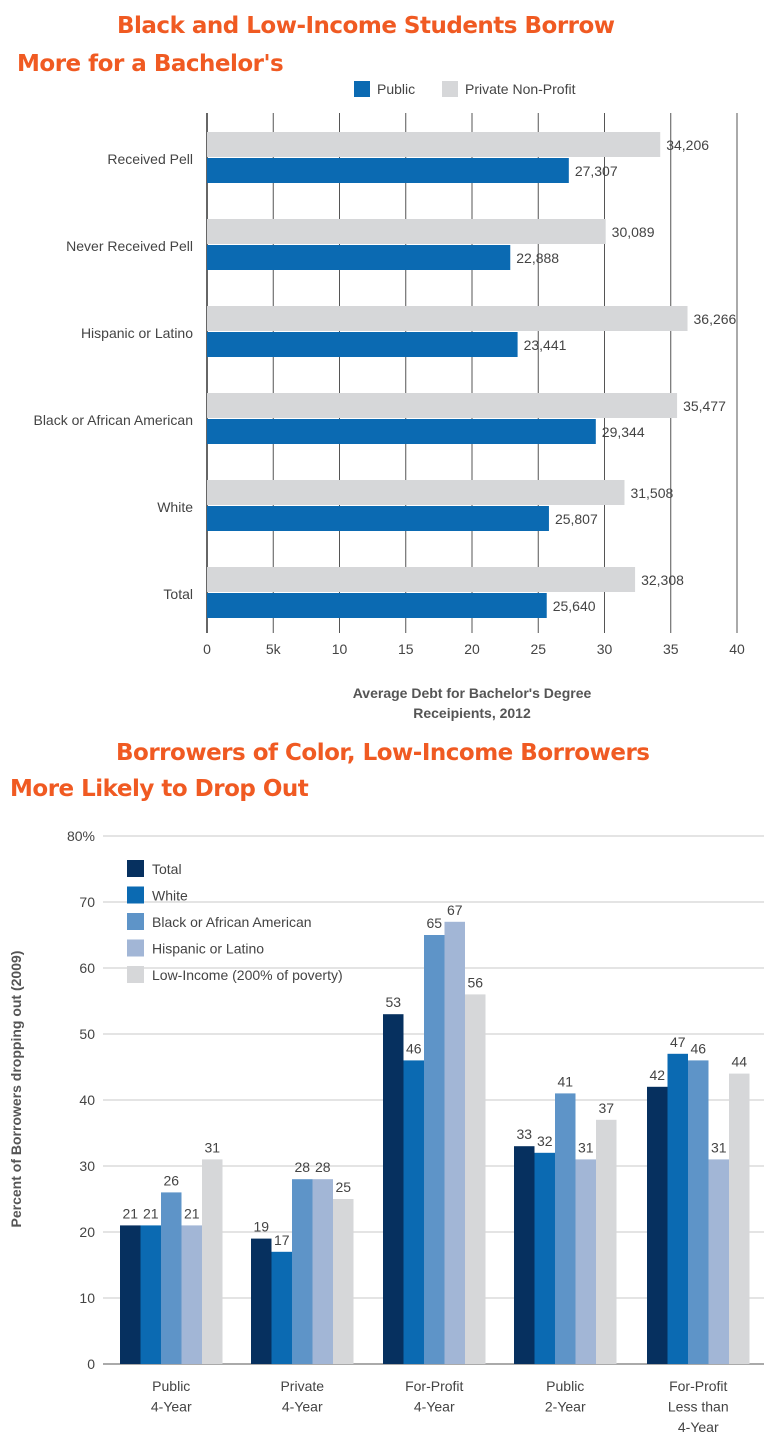 The width and height of the screenshot is (764, 1444). What do you see at coordinates (715, 319) in the screenshot?
I see `bar-value-label: 36,266` at bounding box center [715, 319].